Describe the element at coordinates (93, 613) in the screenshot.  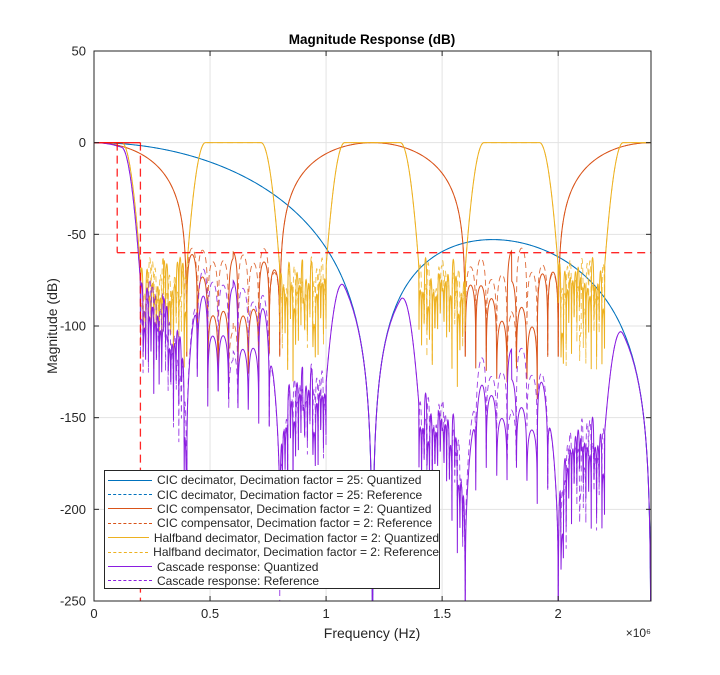
I see `x-tick-label: 0` at that location.